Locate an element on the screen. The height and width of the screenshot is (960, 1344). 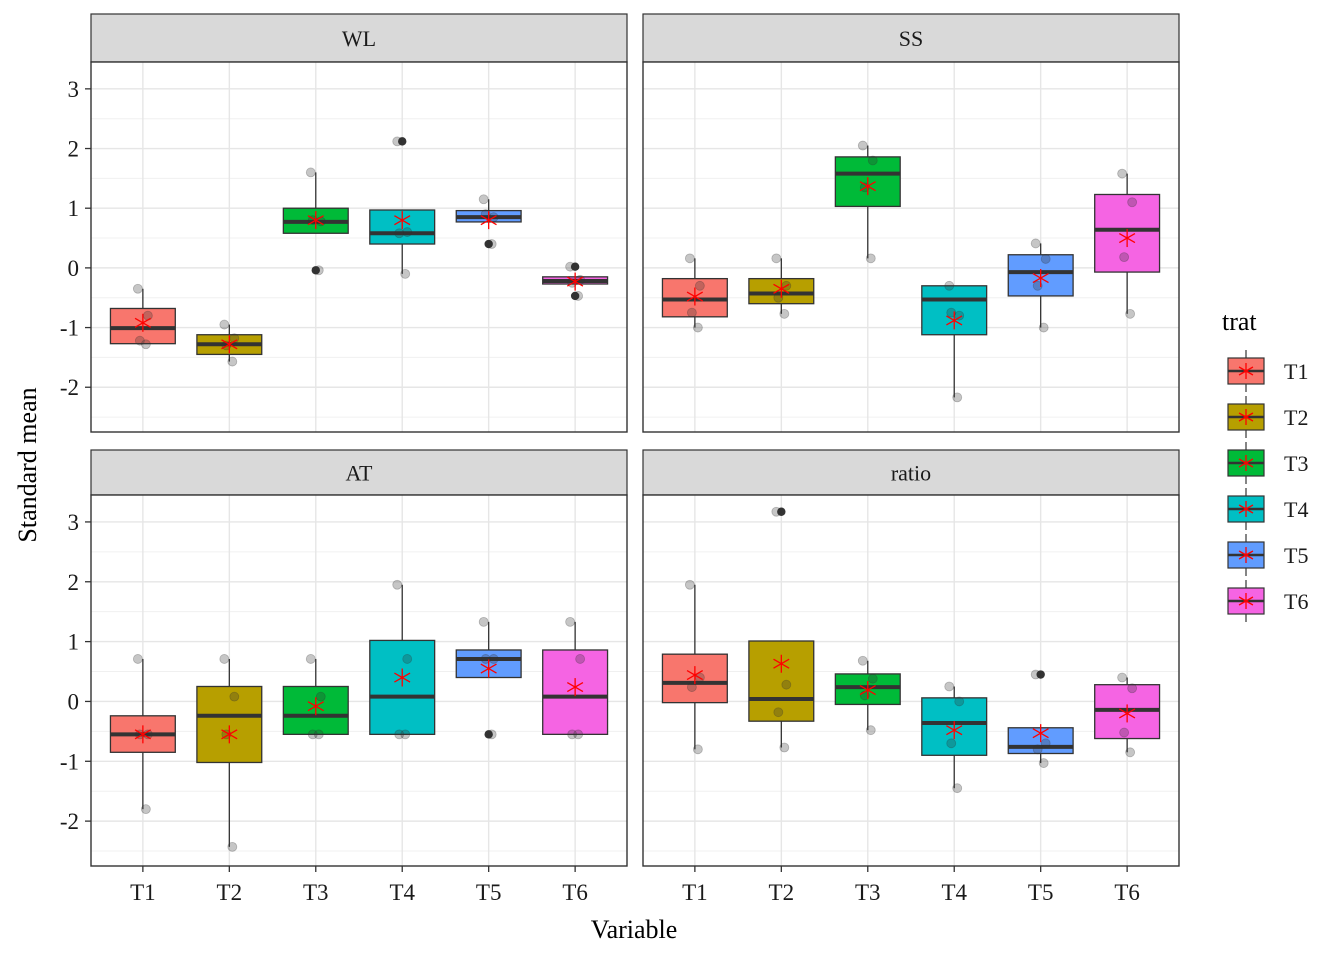
x-tick-label: T2 is located at coordinates (782, 892).